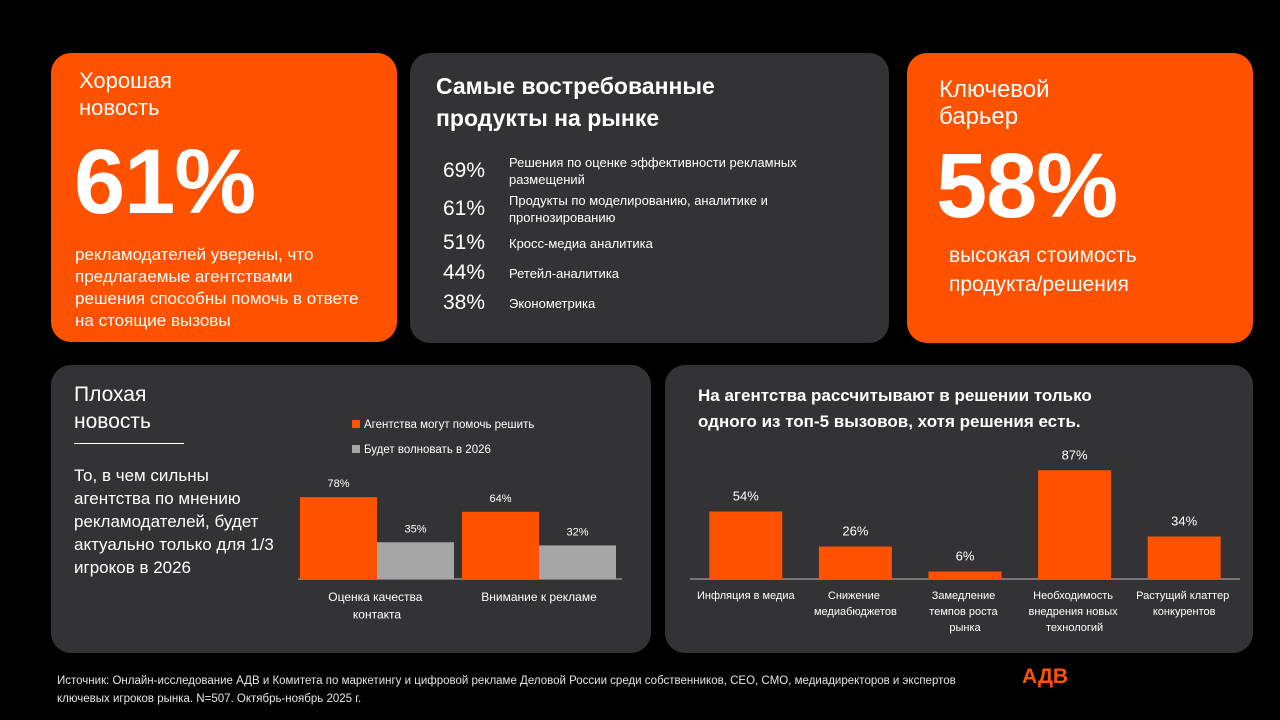 Image resolution: width=1280 pixels, height=720 pixels. What do you see at coordinates (564, 273) in the screenshot?
I see `product-label: Ретейл-аналитика` at bounding box center [564, 273].